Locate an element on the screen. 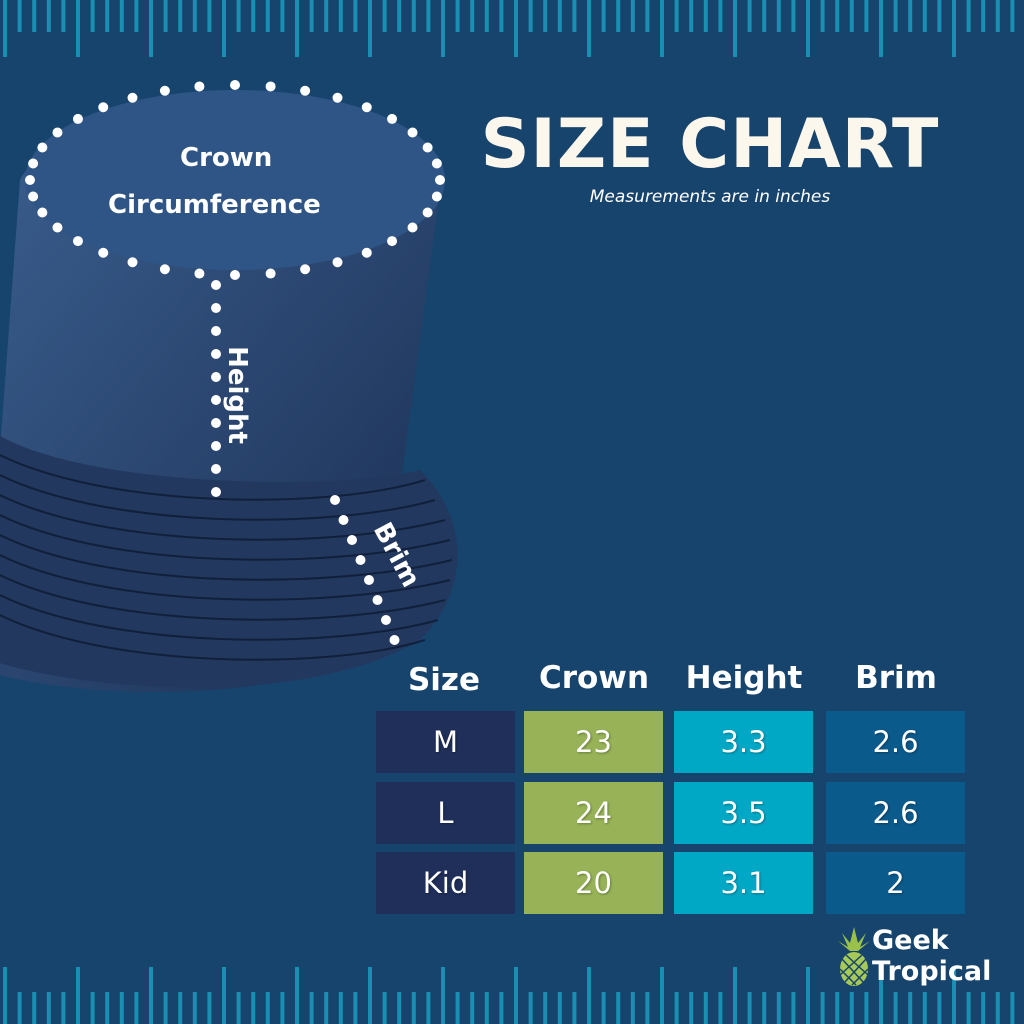 Image resolution: width=1024 pixels, height=1024 pixels. table-cell-height: 3.5 is located at coordinates (743, 813).